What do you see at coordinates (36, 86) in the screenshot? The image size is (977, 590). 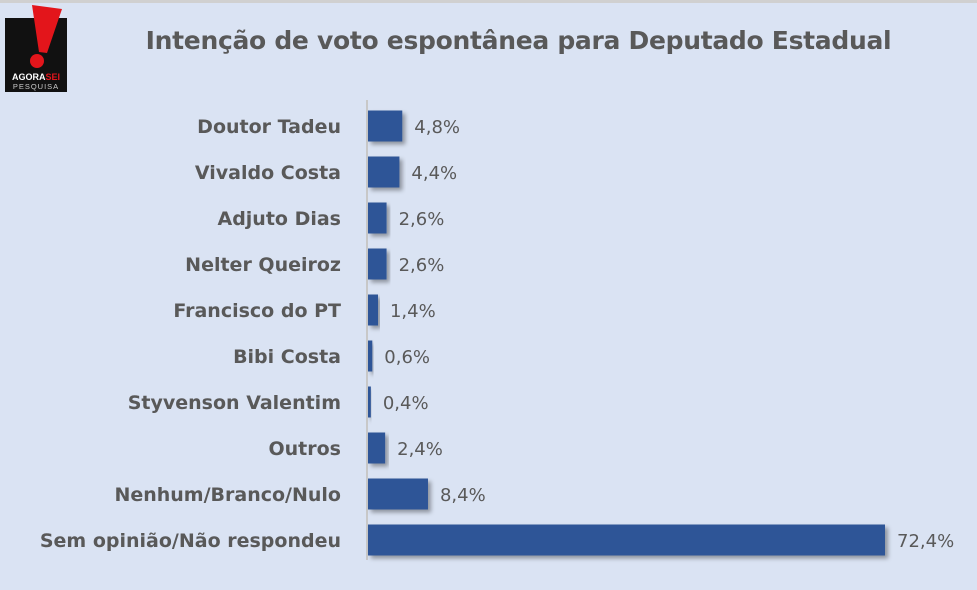 I see `svg-text: PESQUISA` at bounding box center [36, 86].